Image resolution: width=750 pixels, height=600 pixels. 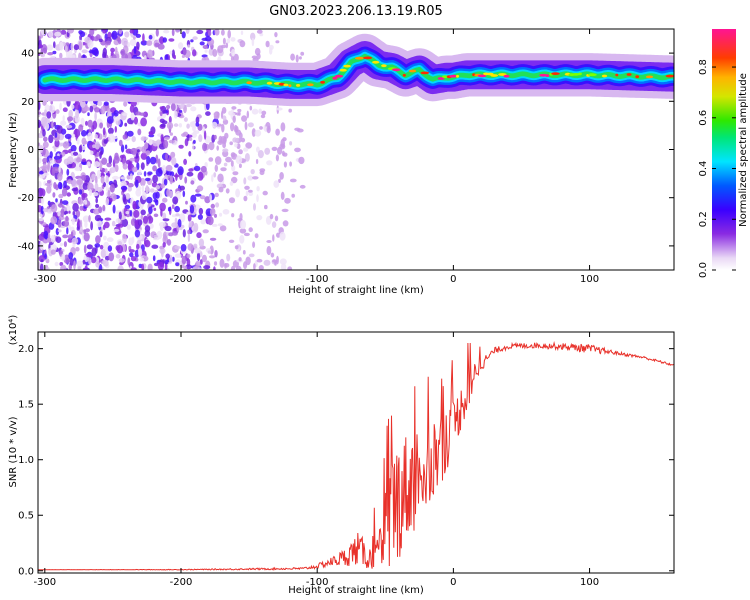 What do you see at coordinates (26, 460) in the screenshot?
I see `y-tick-label: 1.0` at bounding box center [26, 460].